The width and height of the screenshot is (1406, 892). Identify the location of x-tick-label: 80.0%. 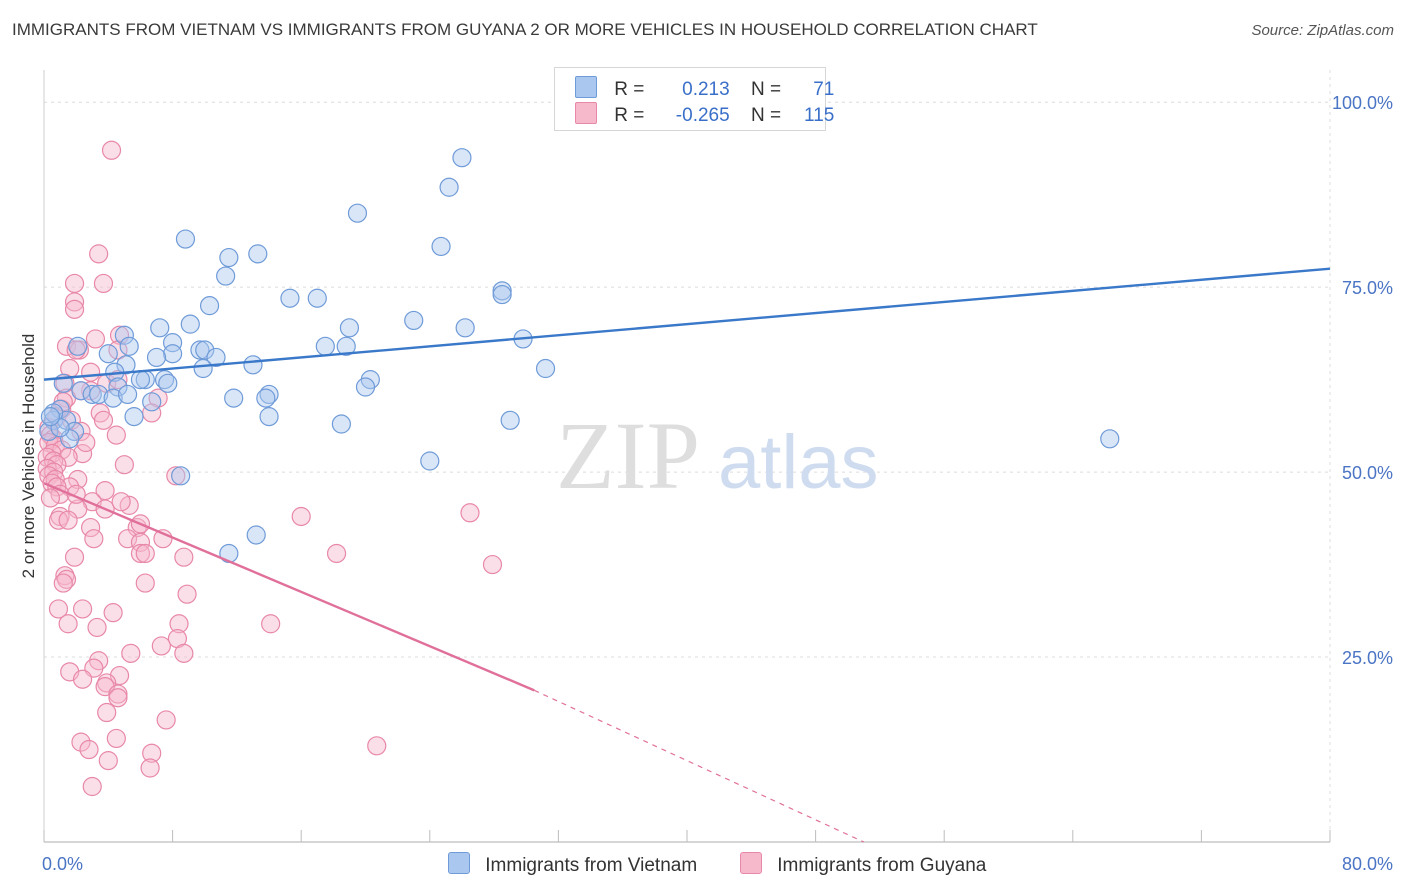
(1367, 864).